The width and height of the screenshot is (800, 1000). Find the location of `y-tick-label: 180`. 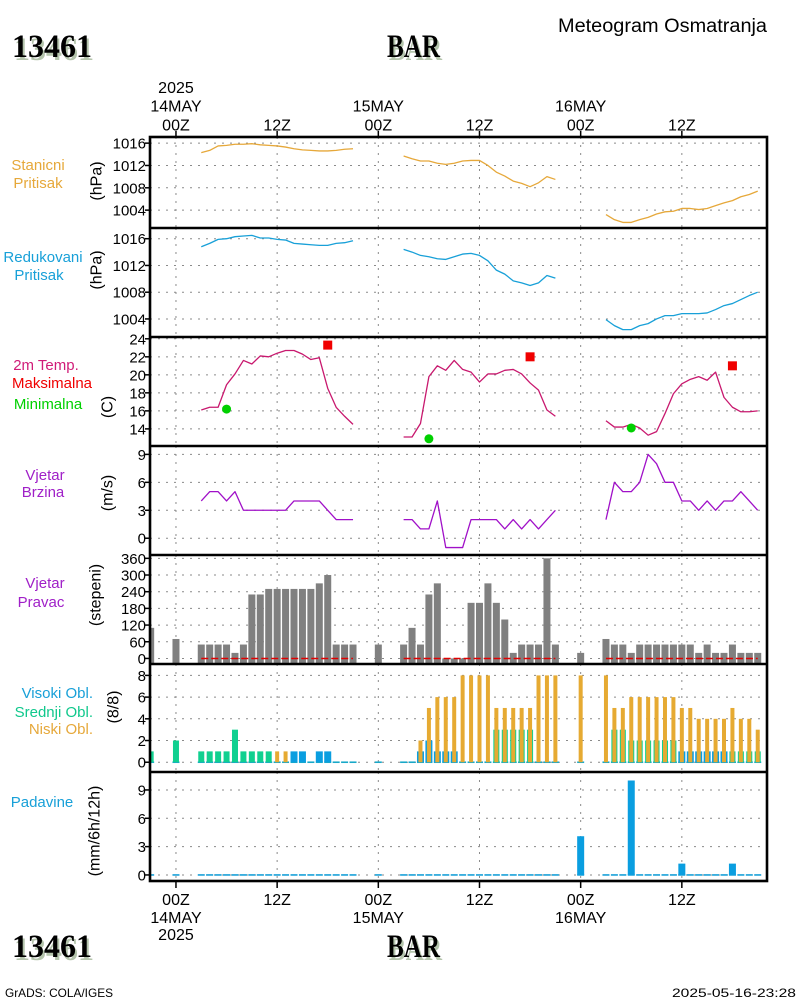

y-tick-label: 180 is located at coordinates (133, 609).